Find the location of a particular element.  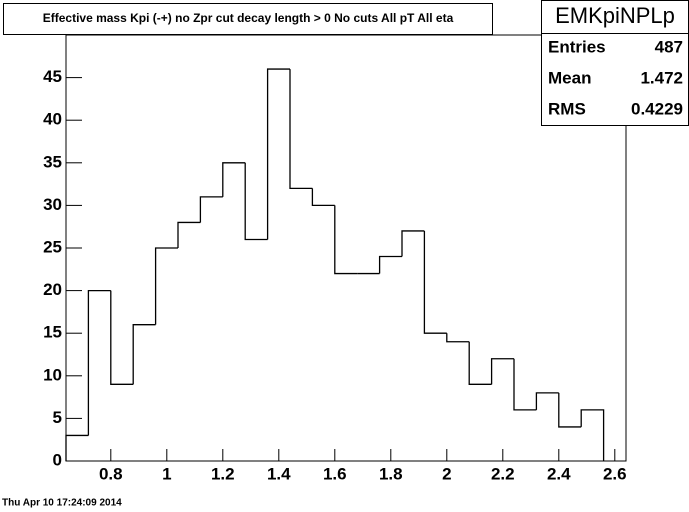

y-tick-label: 40 is located at coordinates (52, 119).